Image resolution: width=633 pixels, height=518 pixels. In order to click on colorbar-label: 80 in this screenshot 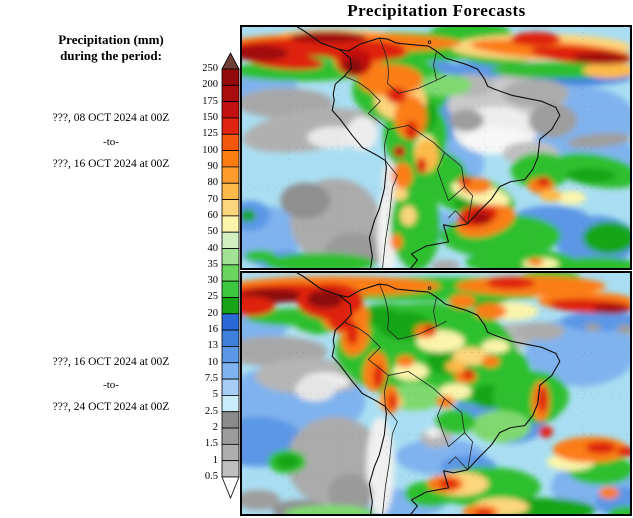, I will do `click(213, 183)`.